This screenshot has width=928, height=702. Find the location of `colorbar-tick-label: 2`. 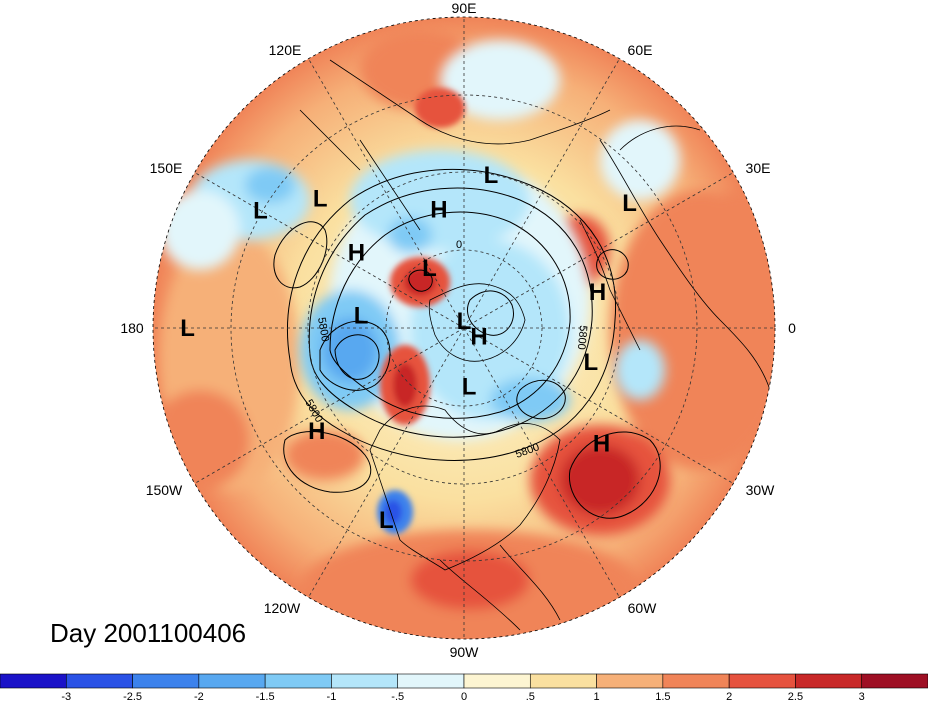

colorbar-tick-label: 2 is located at coordinates (729, 696).